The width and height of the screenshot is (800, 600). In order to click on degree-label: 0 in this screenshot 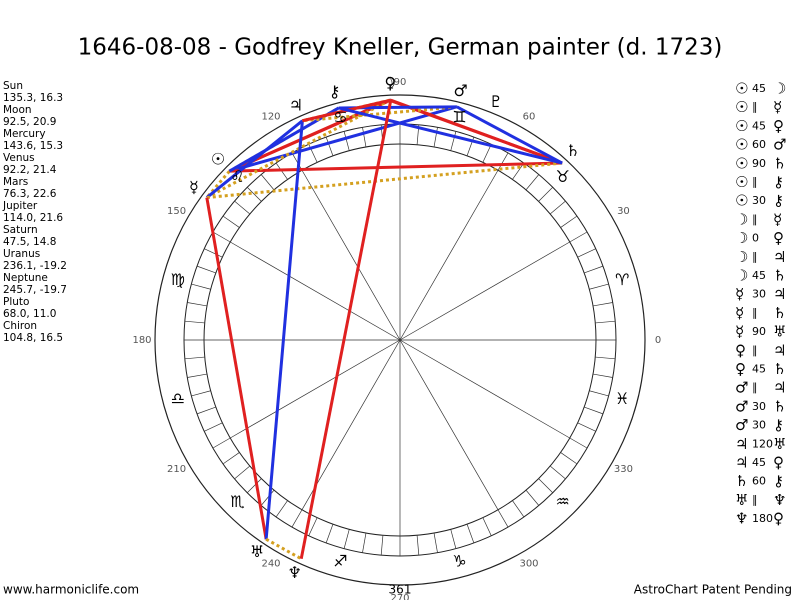, I will do `click(658, 340)`.